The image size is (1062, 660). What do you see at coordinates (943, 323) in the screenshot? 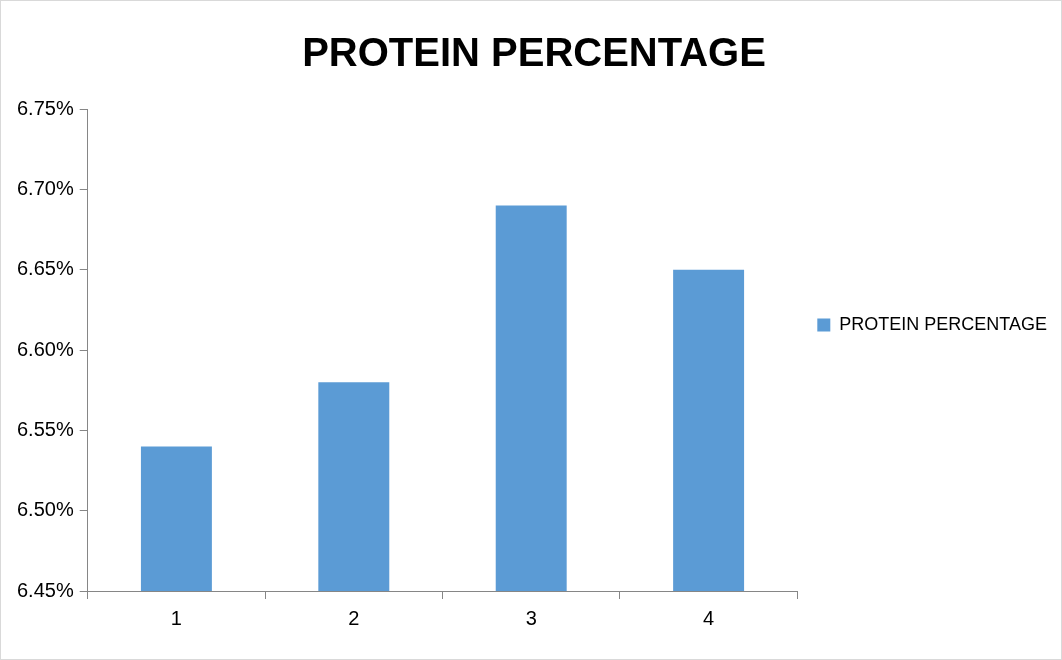
I see `legend-label: PROTEIN PERCENTAGE` at bounding box center [943, 323].